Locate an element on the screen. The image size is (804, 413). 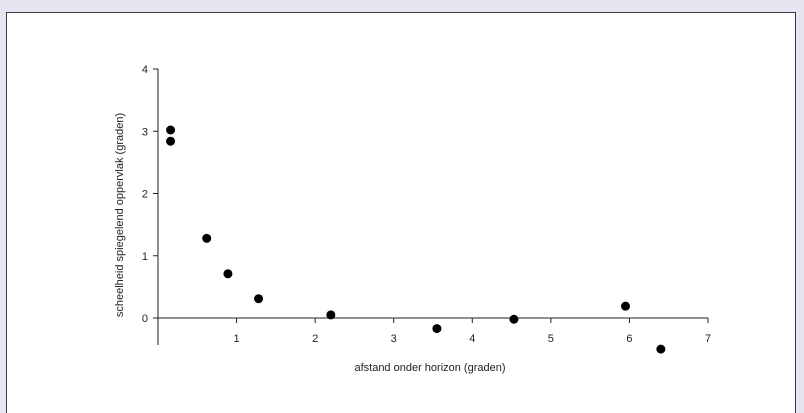
y-tick-label: 4 is located at coordinates (145, 70).